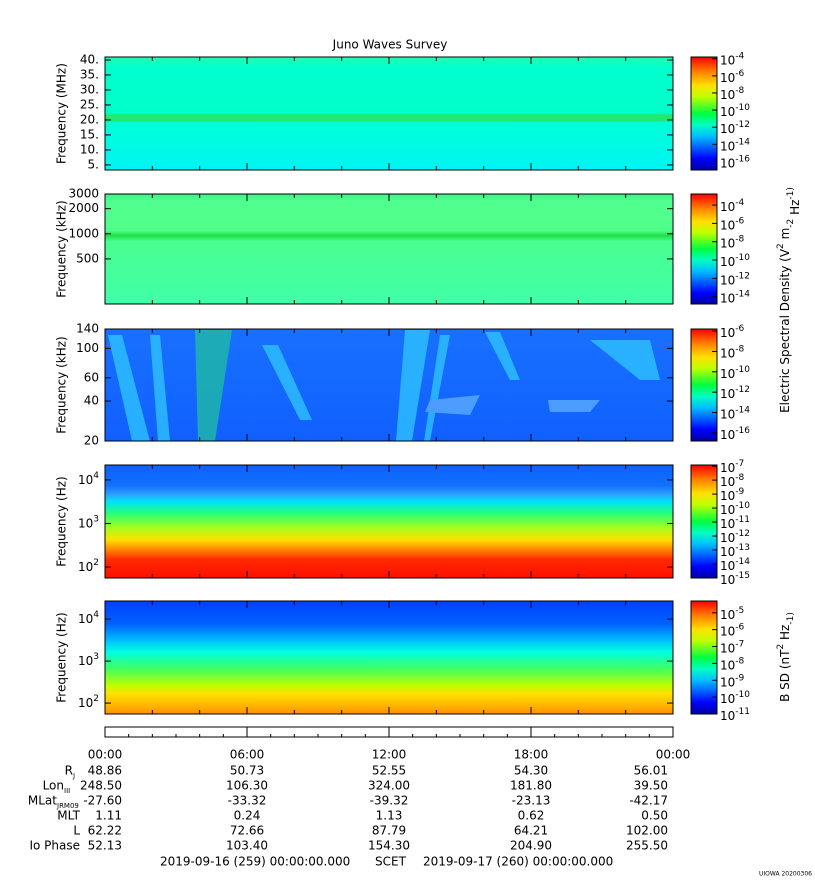 The width and height of the screenshot is (815, 880). I want to click on y-tick-label: 40, so click(91, 401).